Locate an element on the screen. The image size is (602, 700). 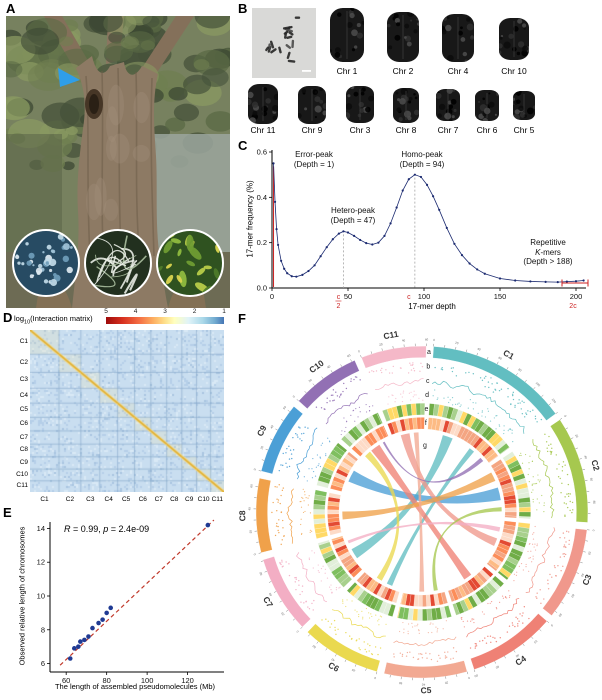
circos-link-C10-C1 is located at coordinates (433, 462).